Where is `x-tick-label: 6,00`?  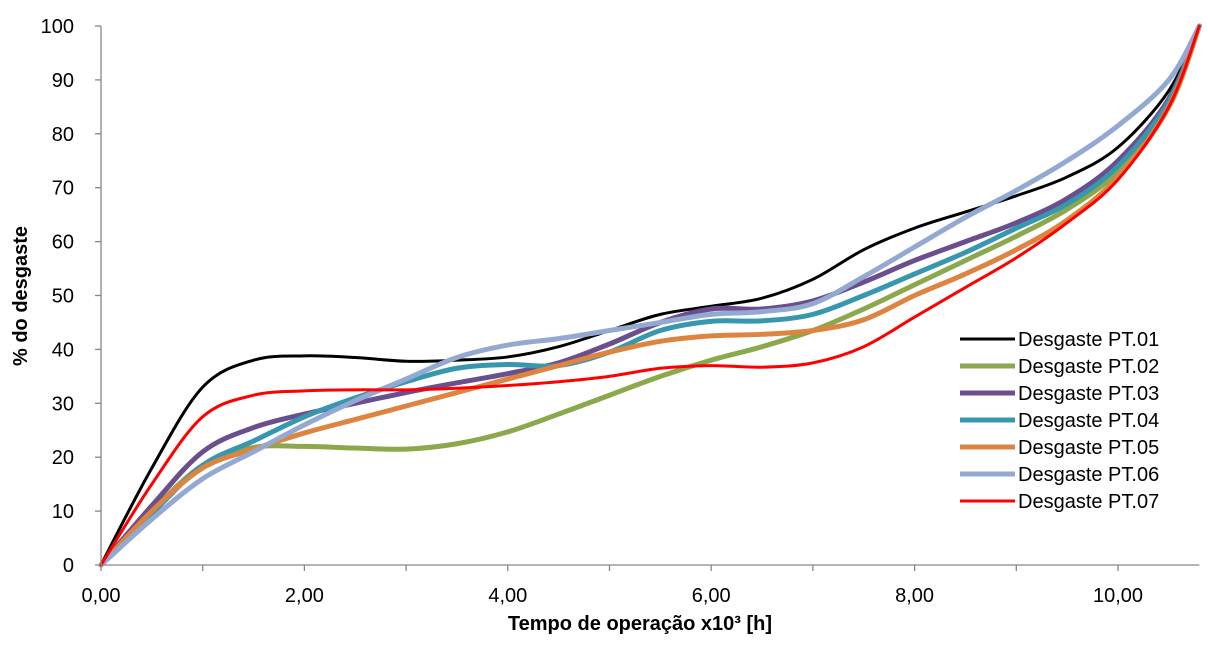
x-tick-label: 6,00 is located at coordinates (711, 596).